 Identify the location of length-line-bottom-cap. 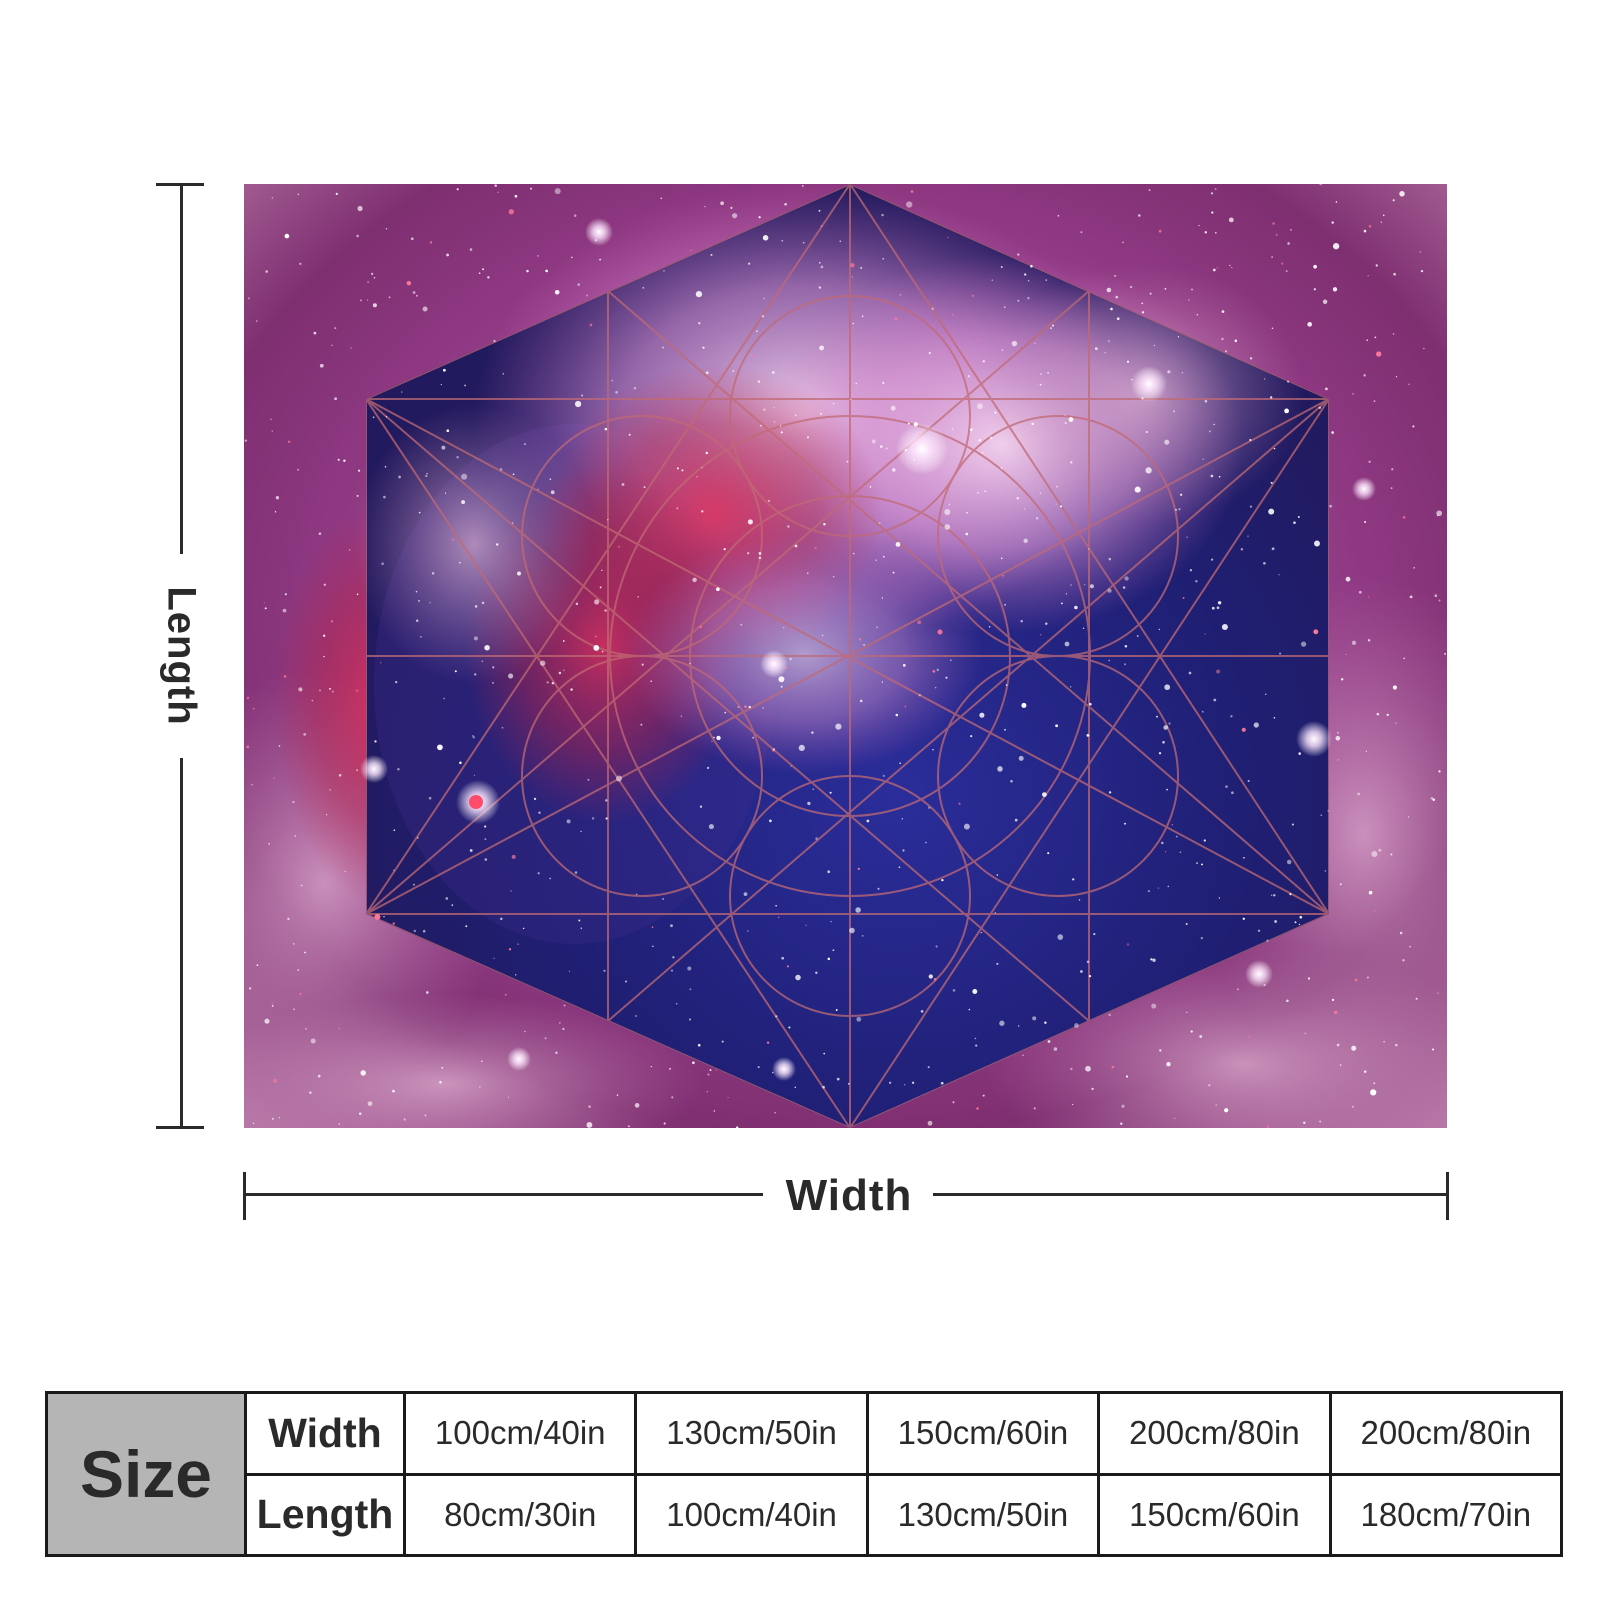
(180, 1127).